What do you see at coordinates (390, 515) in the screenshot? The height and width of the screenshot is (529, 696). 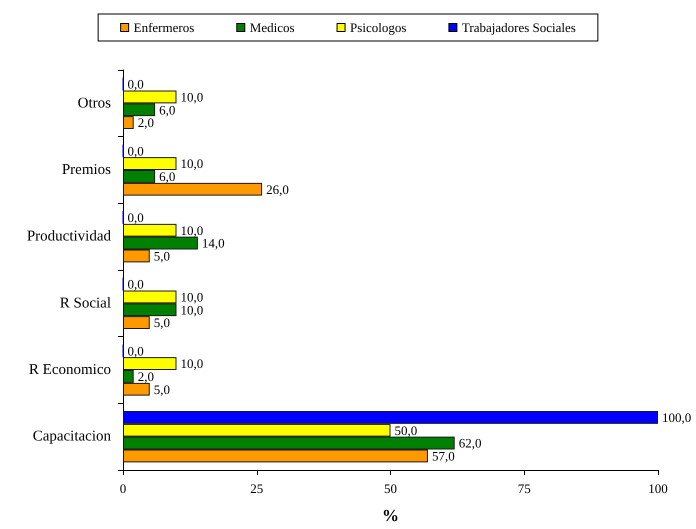 I see `x-axis-title: %` at bounding box center [390, 515].